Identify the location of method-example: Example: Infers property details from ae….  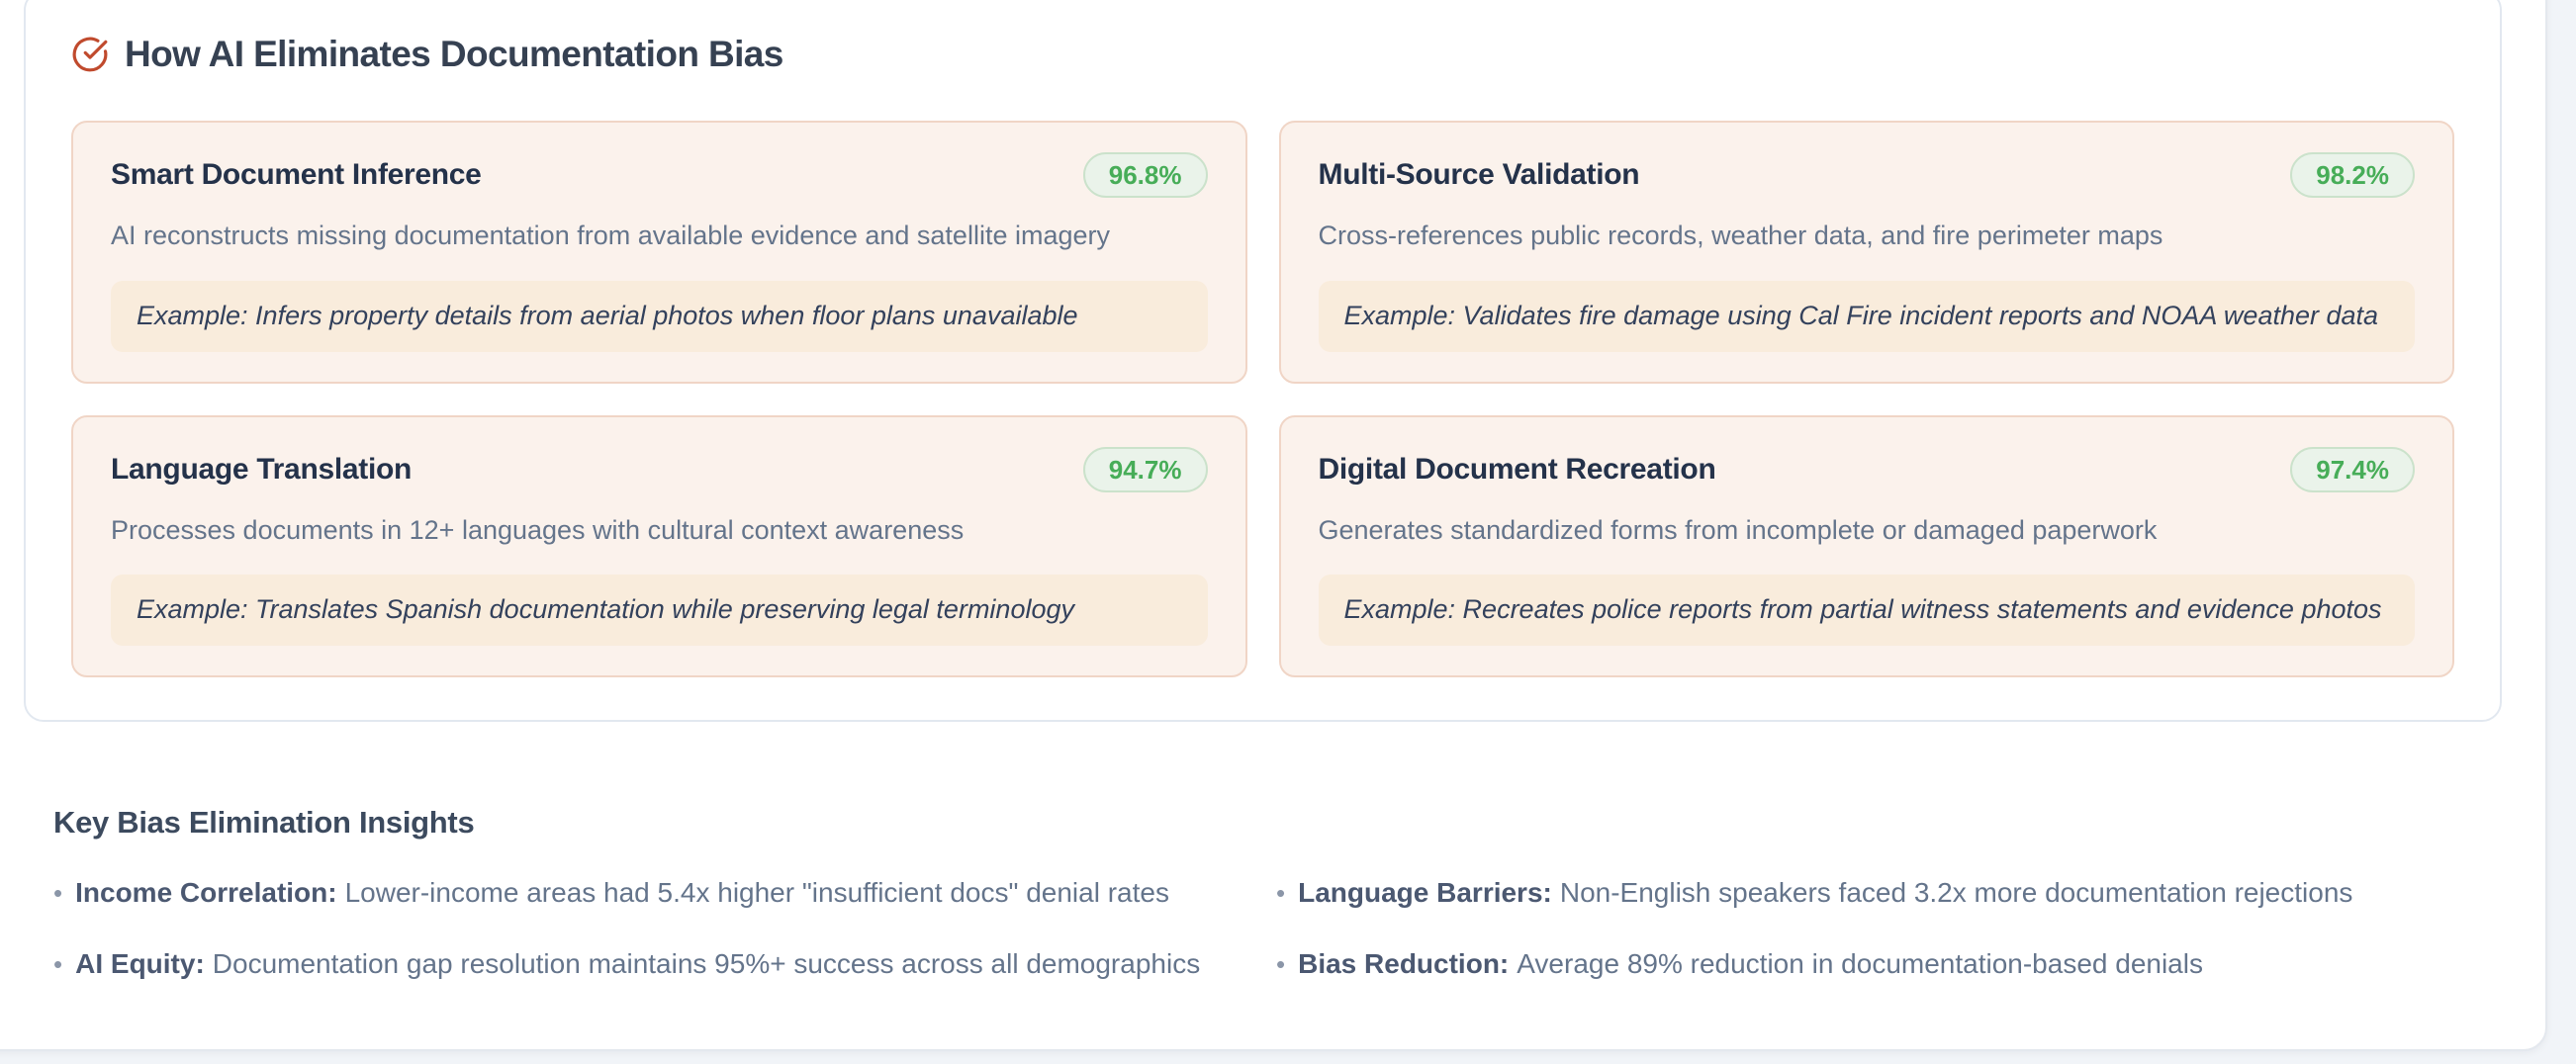
(660, 316).